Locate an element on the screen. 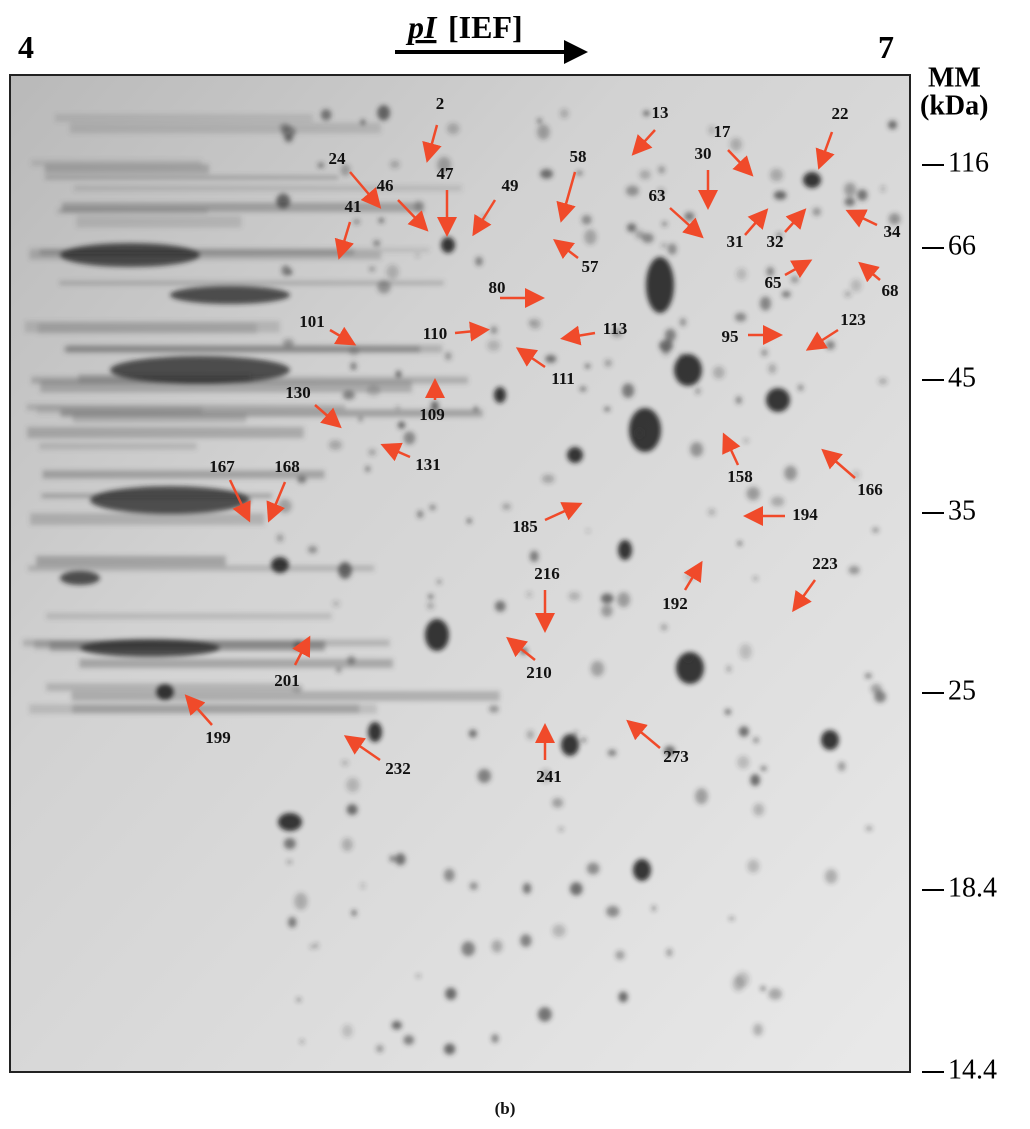 The image size is (1030, 1129). mass-unit: (kDa) is located at coordinates (954, 105).